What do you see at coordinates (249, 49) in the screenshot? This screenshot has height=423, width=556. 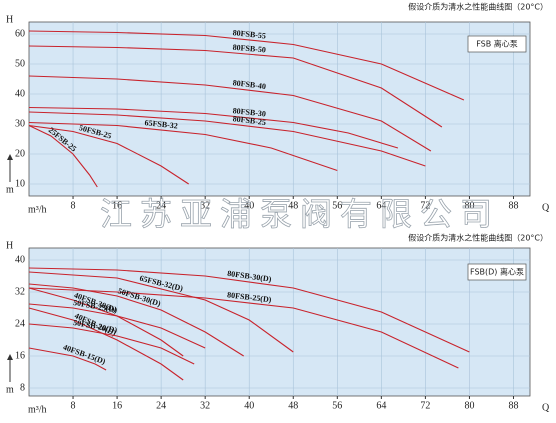 I see `curve-label: 80FSB-50` at bounding box center [249, 49].